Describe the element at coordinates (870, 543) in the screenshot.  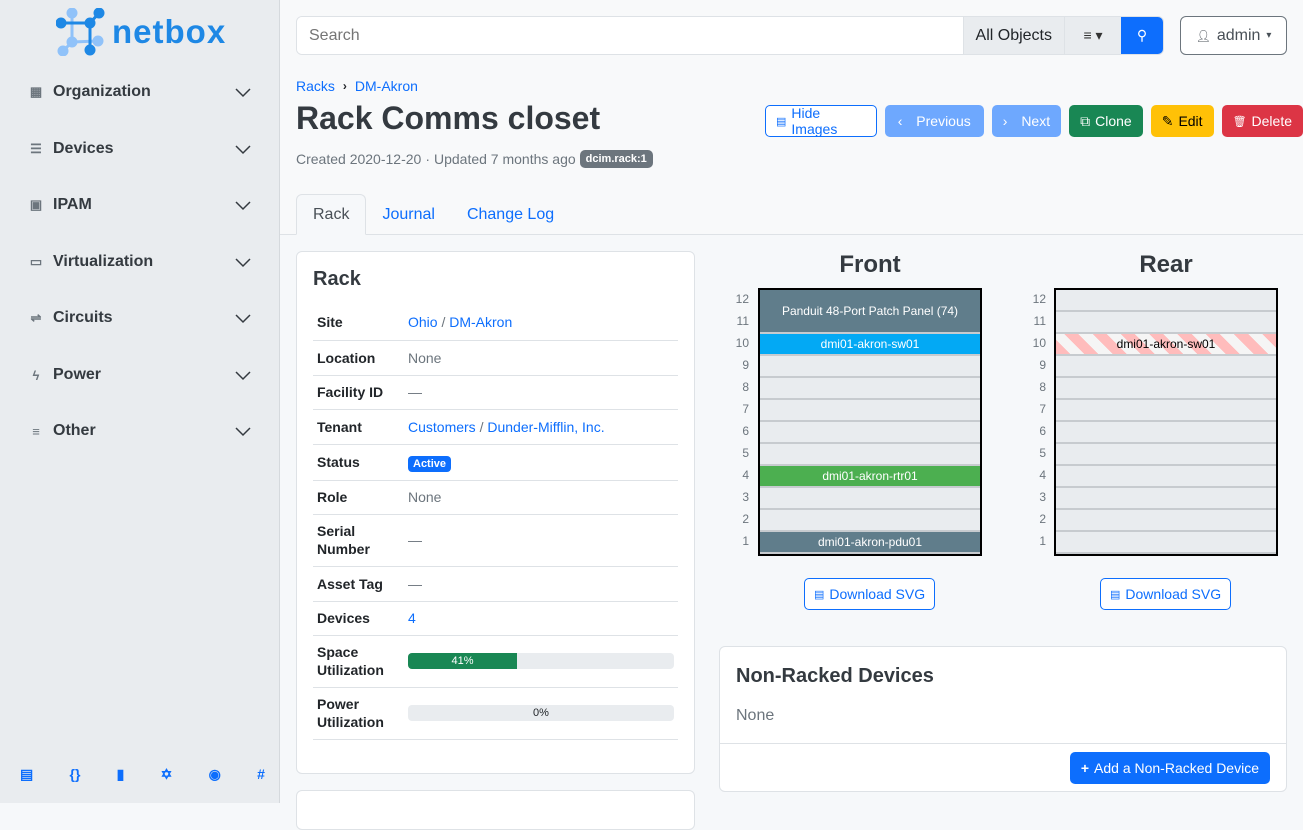
I see `rack-device: dmi01-akron-pdu01` at that location.